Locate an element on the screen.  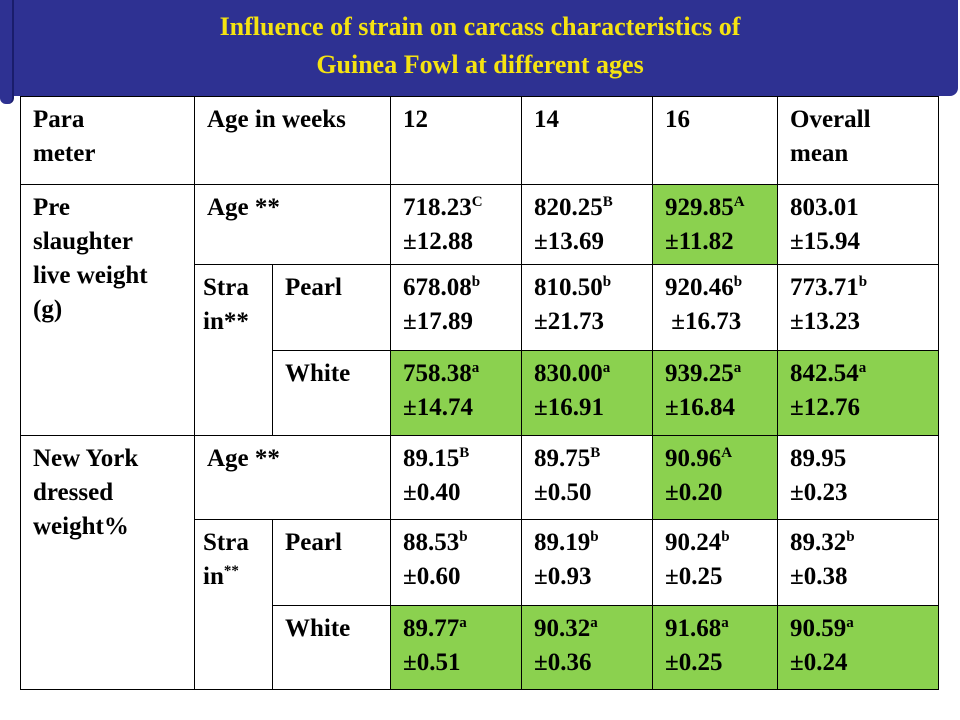
value-cell: 89.32b ±0.38 is located at coordinates (858, 562).